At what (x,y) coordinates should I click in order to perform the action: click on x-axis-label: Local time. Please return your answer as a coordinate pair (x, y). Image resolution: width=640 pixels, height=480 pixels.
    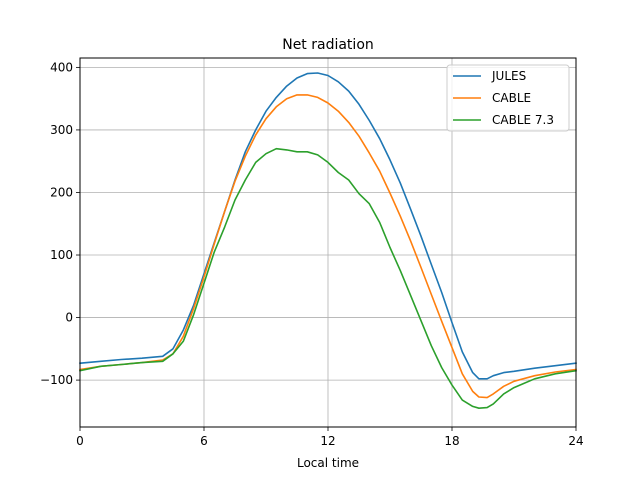
    Looking at the image, I should click on (328, 463).